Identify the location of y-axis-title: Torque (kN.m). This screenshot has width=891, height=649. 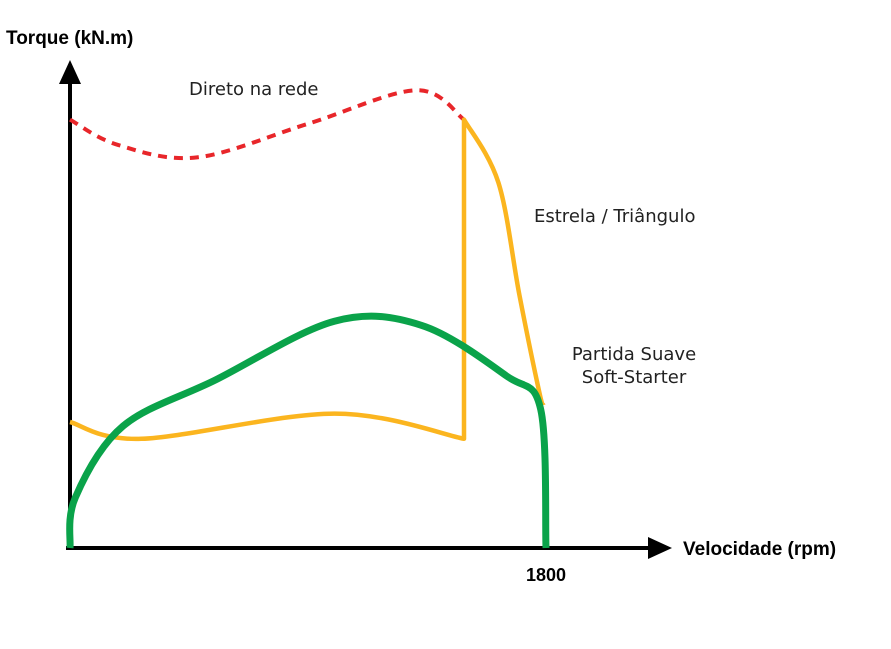
(69, 38).